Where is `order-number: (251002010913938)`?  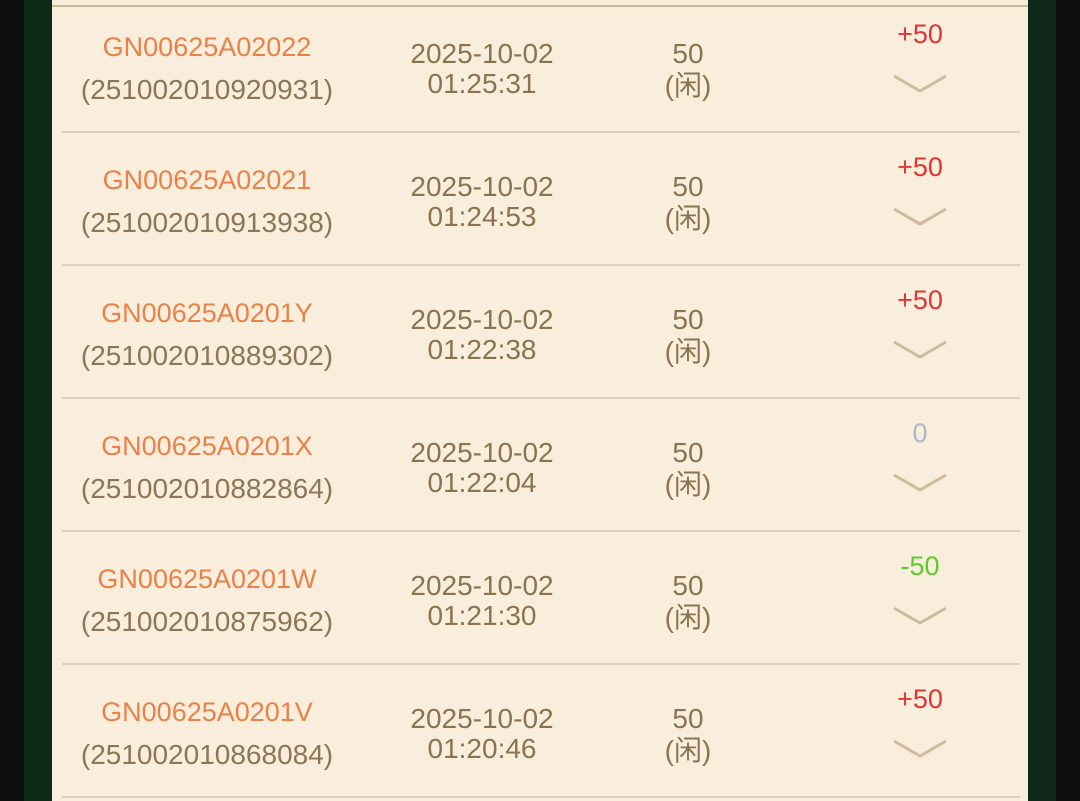 order-number: (251002010913938) is located at coordinates (207, 222).